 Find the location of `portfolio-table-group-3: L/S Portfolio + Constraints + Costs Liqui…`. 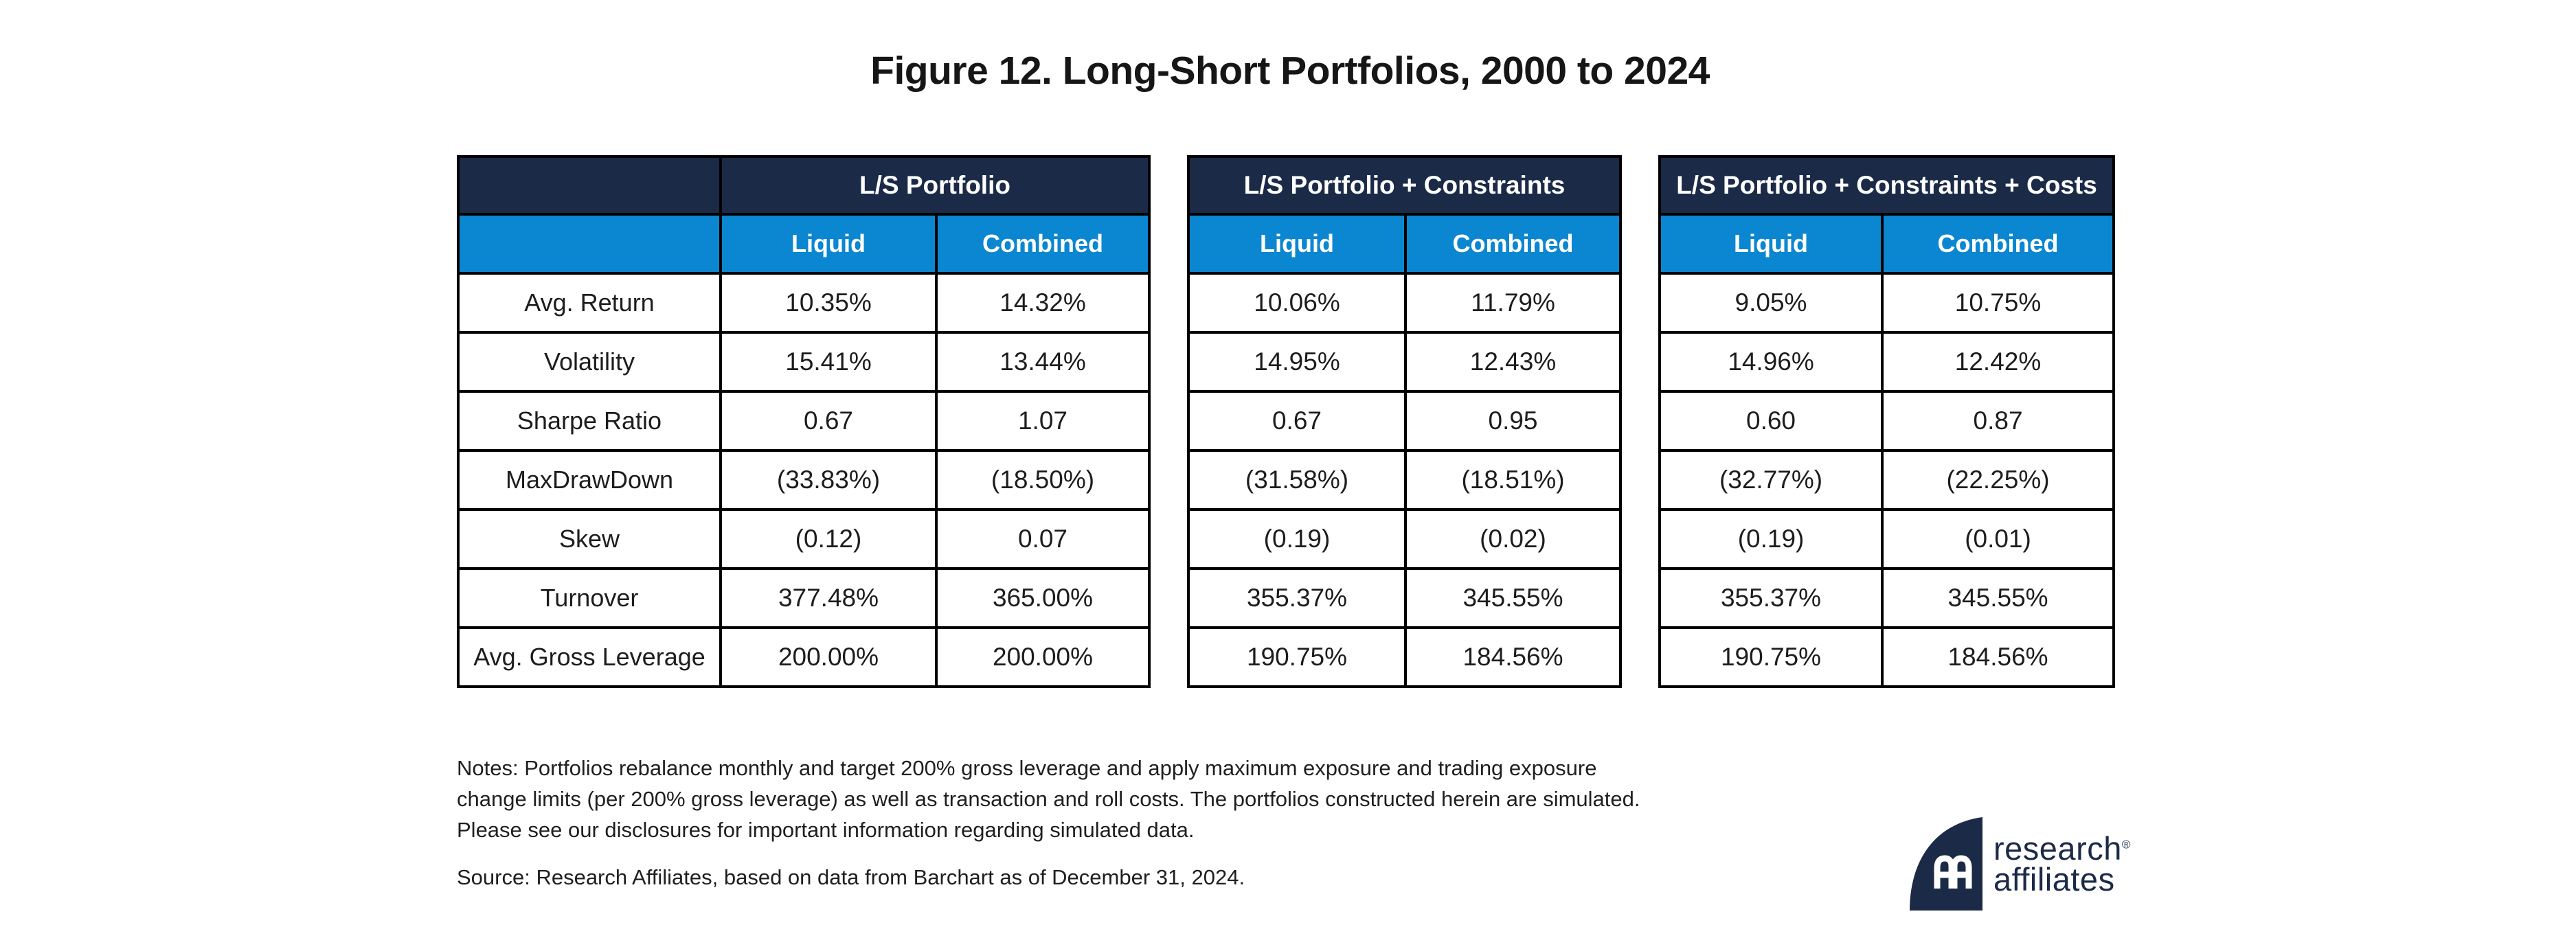

portfolio-table-group-3: L/S Portfolio + Constraints + Costs Liqui… is located at coordinates (1887, 421).